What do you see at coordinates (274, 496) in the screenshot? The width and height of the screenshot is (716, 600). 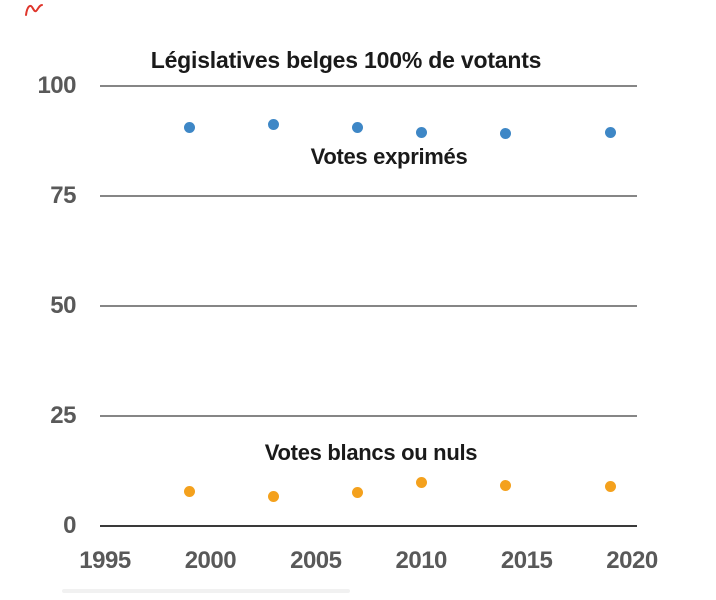 I see `data-point-votes-blancs-ou-nuls-2003` at bounding box center [274, 496].